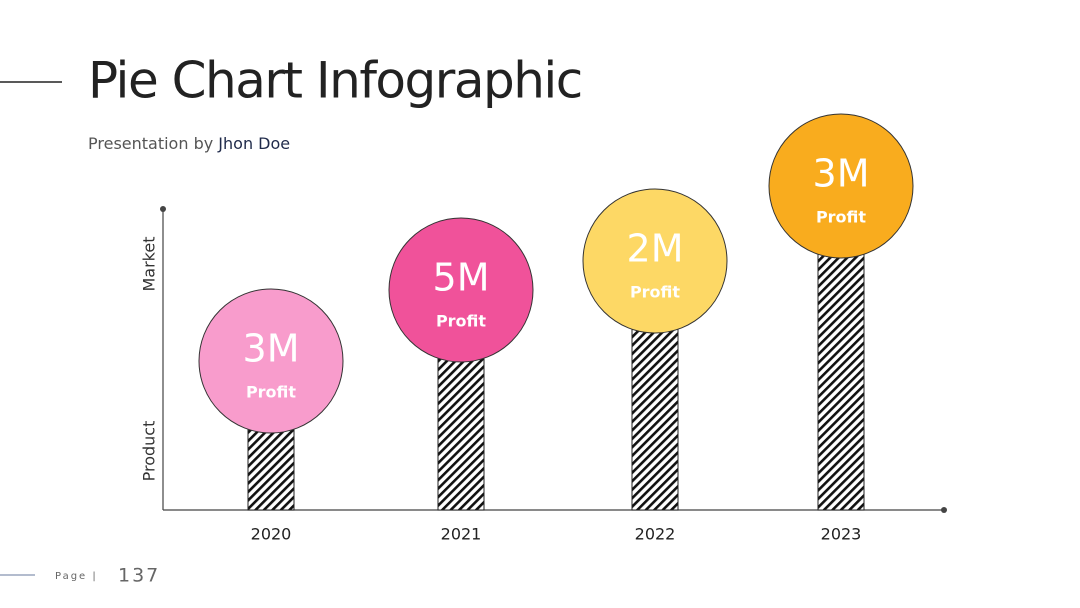 Image resolution: width=1080 pixels, height=608 pixels. I want to click on subtitle-prefix: Presentation by, so click(150, 143).